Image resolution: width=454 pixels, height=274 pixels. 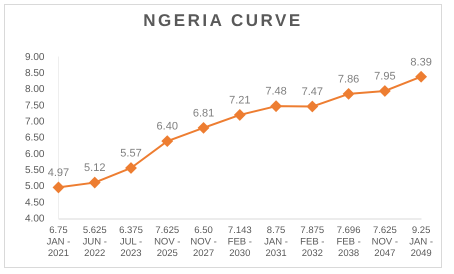 What do you see at coordinates (95, 168) in the screenshot?
I see `text: 5.12` at bounding box center [95, 168].